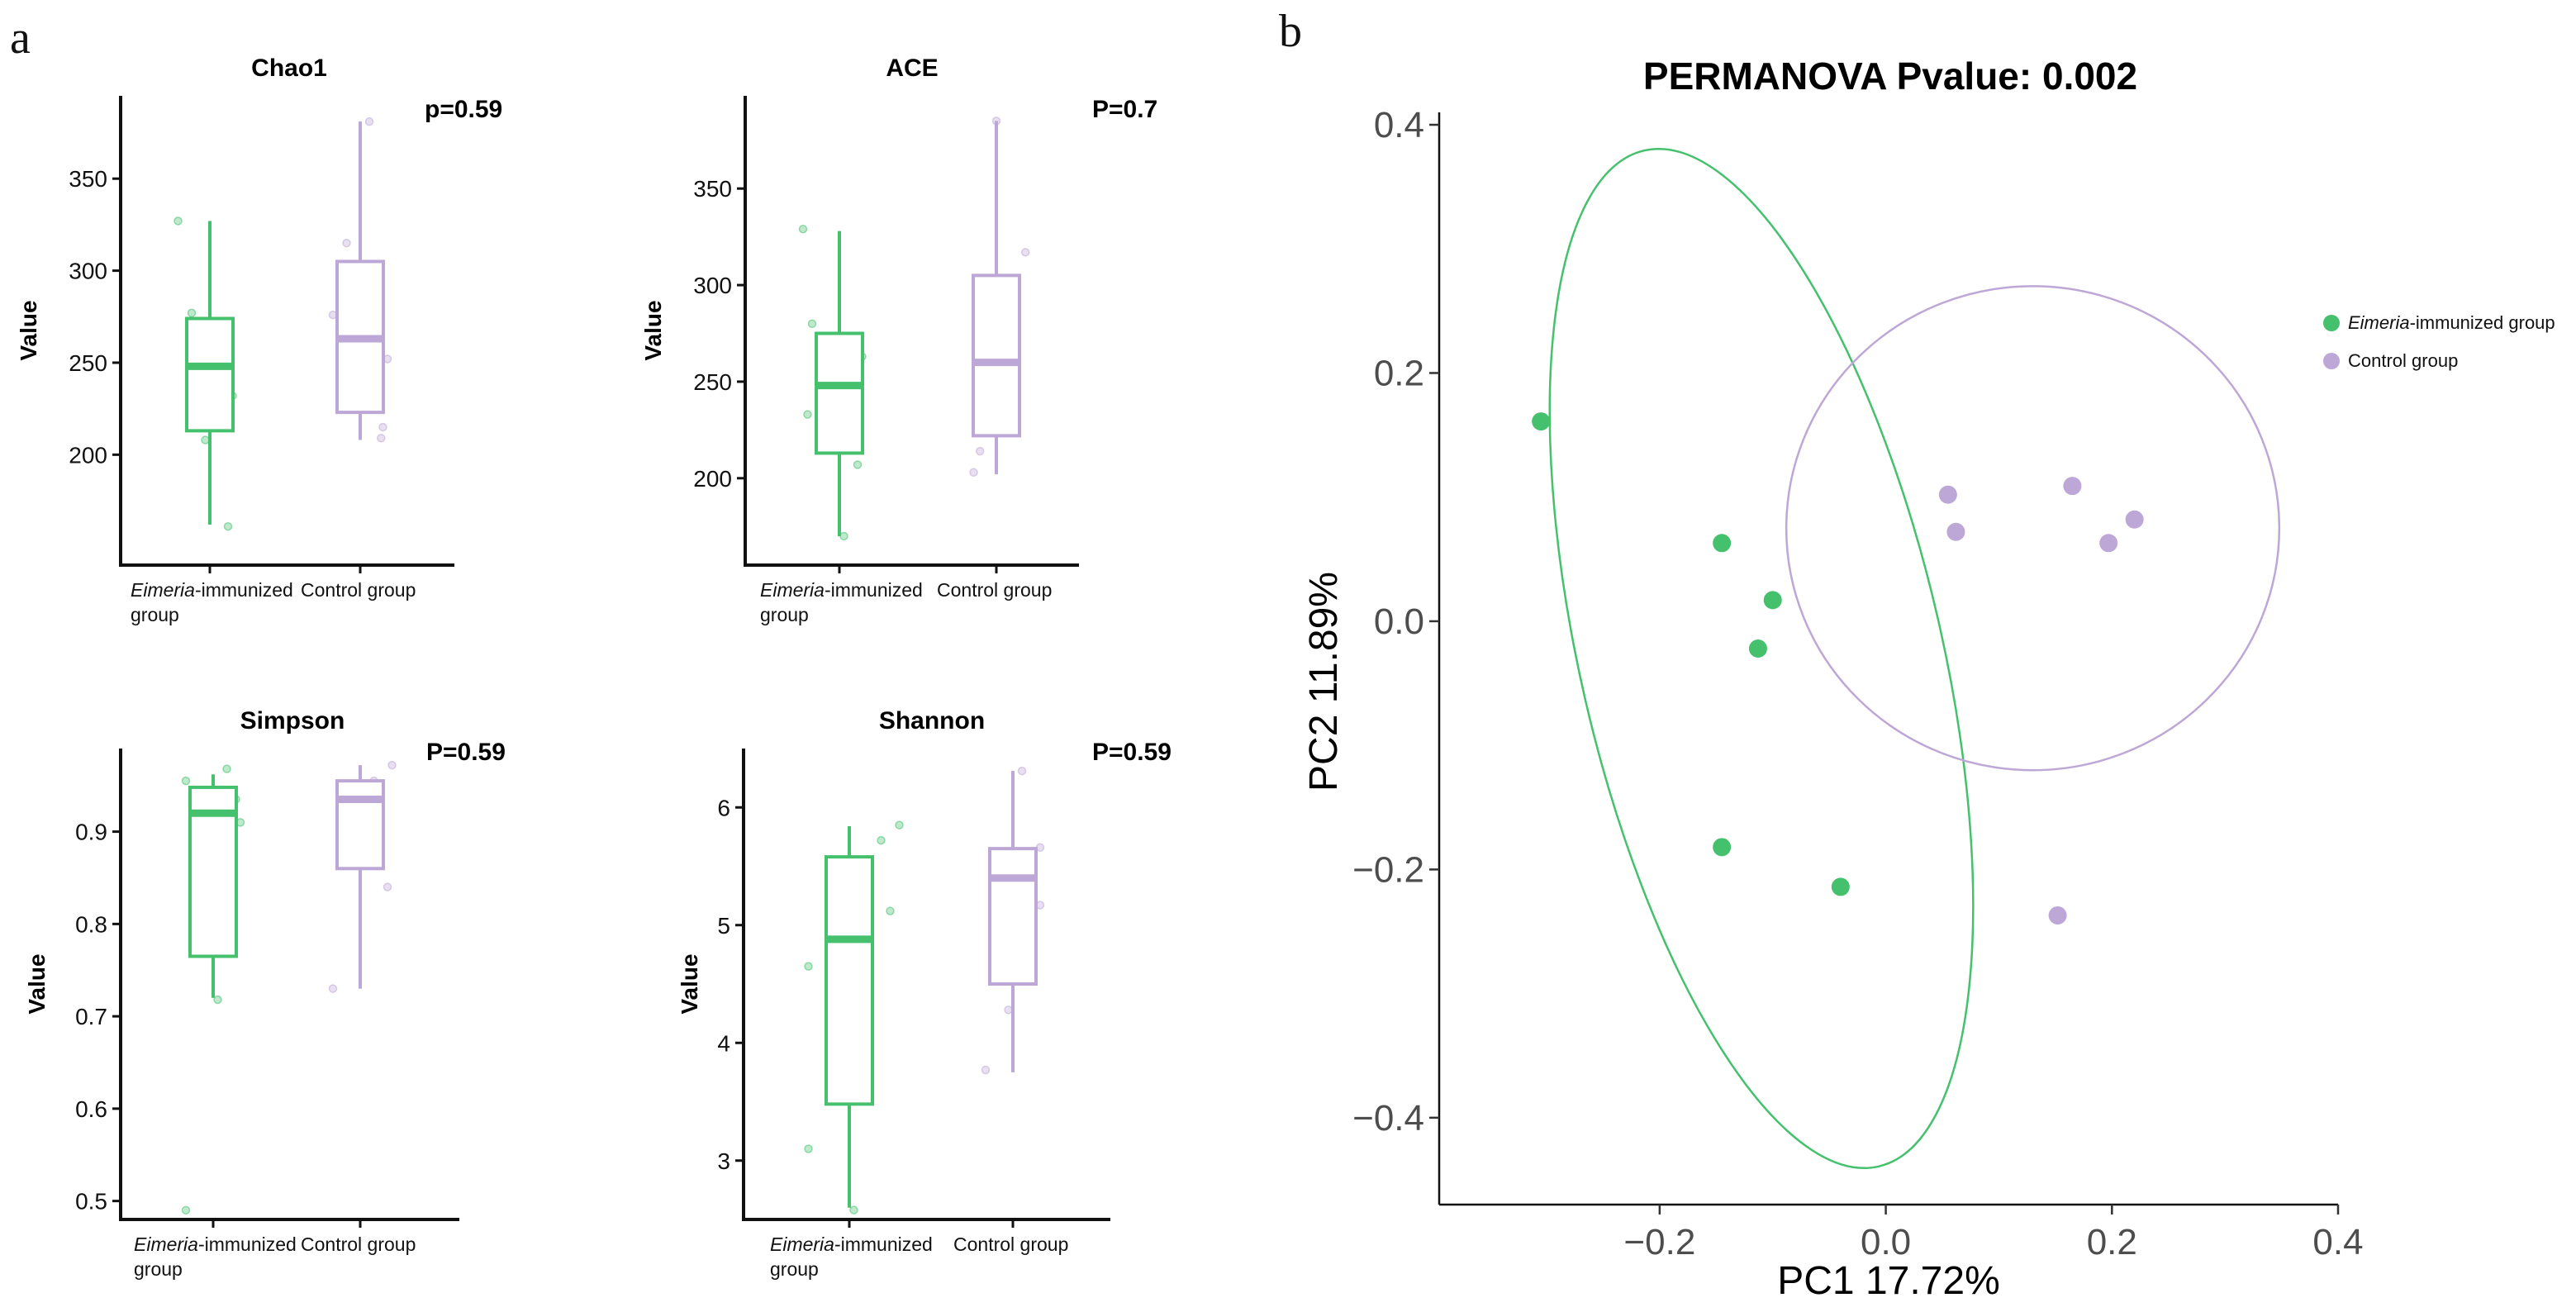  What do you see at coordinates (1399, 373) in the screenshot?
I see `y-tick-label: 0.2` at bounding box center [1399, 373].